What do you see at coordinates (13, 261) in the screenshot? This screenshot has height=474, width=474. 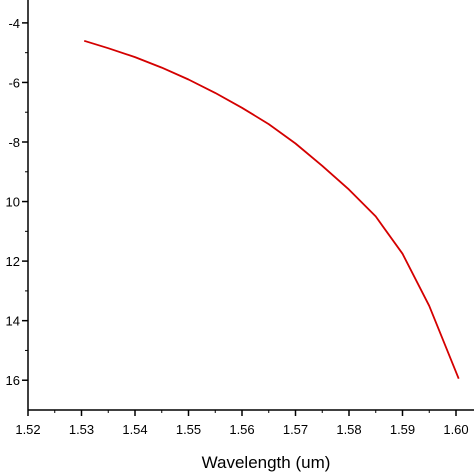 I see `y-tick-label: 12` at bounding box center [13, 261].